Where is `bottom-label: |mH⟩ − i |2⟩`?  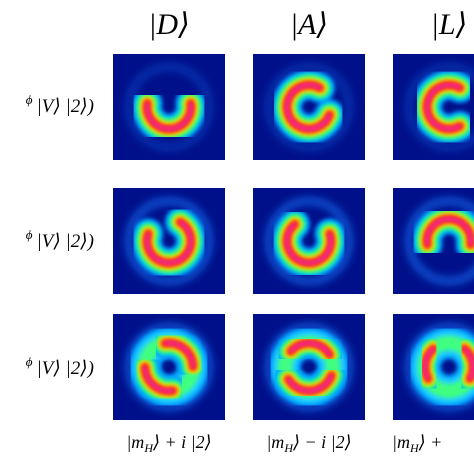
bottom-label: |mH⟩ − i |2⟩ is located at coordinates (308, 443).